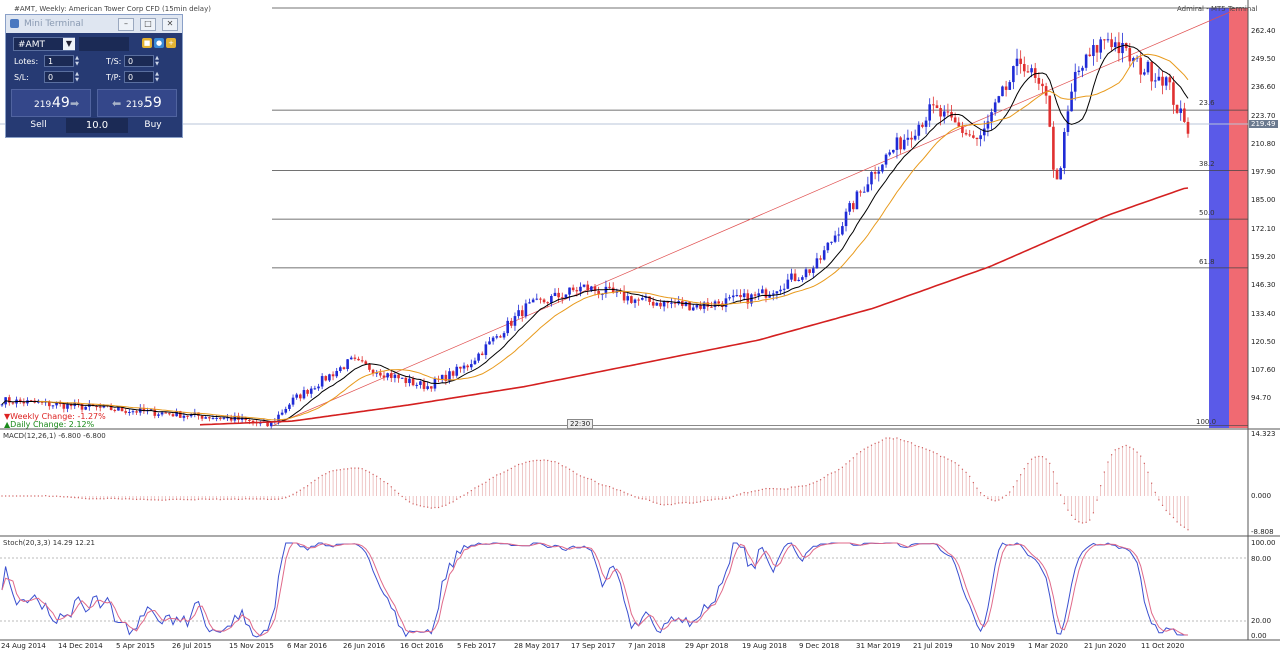  Describe the element at coordinates (157, 61) in the screenshot. I see `ts-stepper: ▲ ▼` at that location.